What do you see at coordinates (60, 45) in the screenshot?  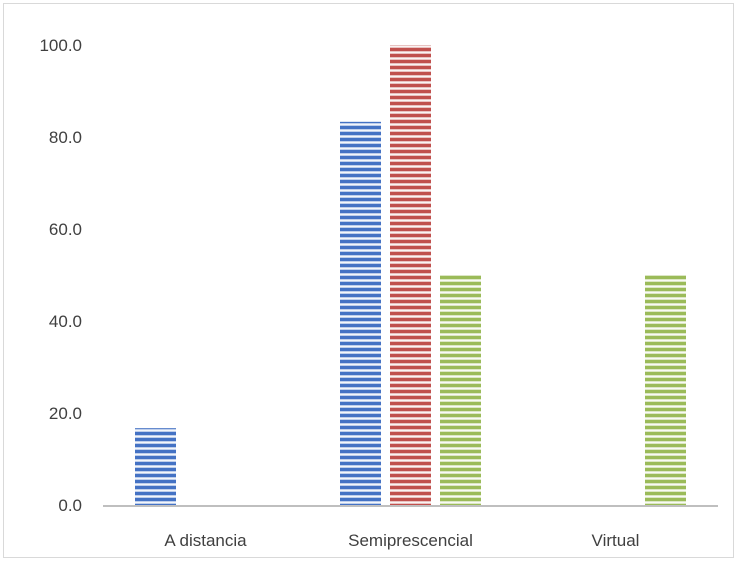 I see `y-tick-label: 100.0` at bounding box center [60, 45].